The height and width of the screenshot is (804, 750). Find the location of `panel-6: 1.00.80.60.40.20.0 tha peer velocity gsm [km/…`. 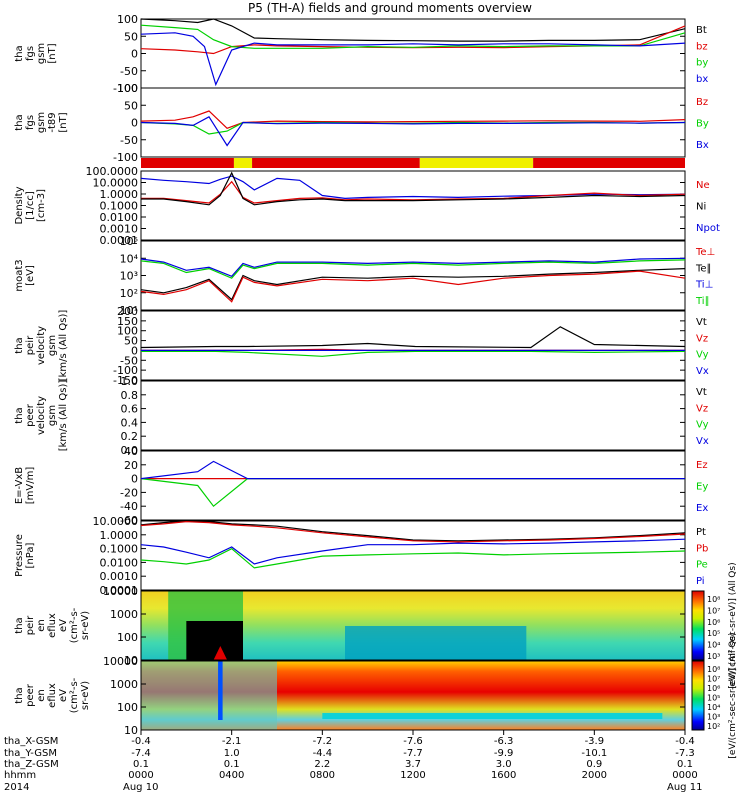

panel-6: 1.00.80.60.40.20.0 tha peer velocity gsm [km/… is located at coordinates (361, 416).